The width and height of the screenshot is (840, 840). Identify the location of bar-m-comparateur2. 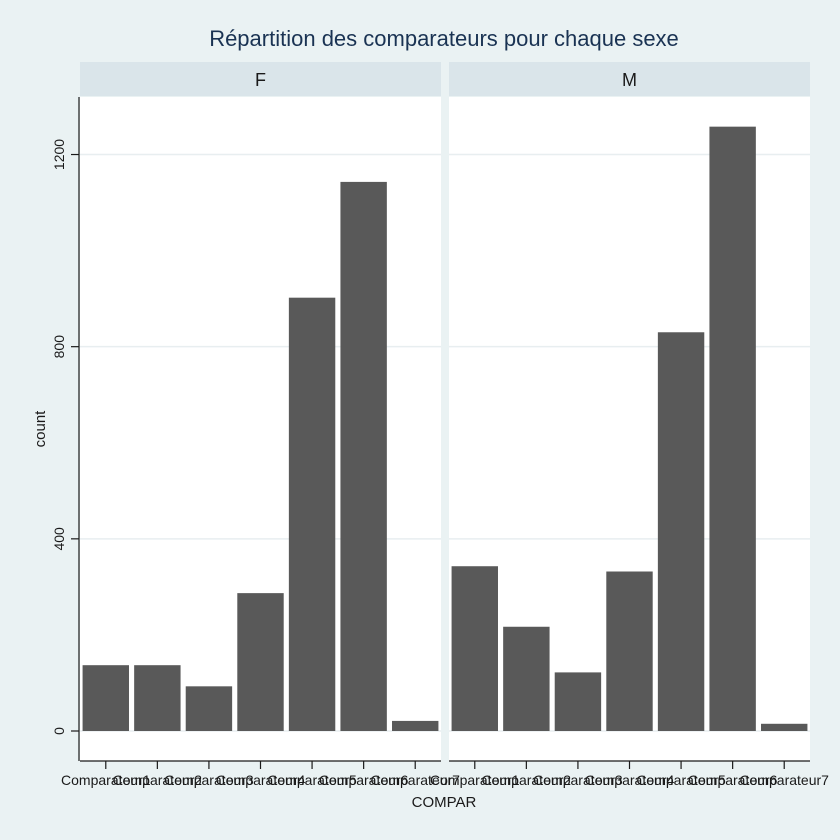
(526, 678).